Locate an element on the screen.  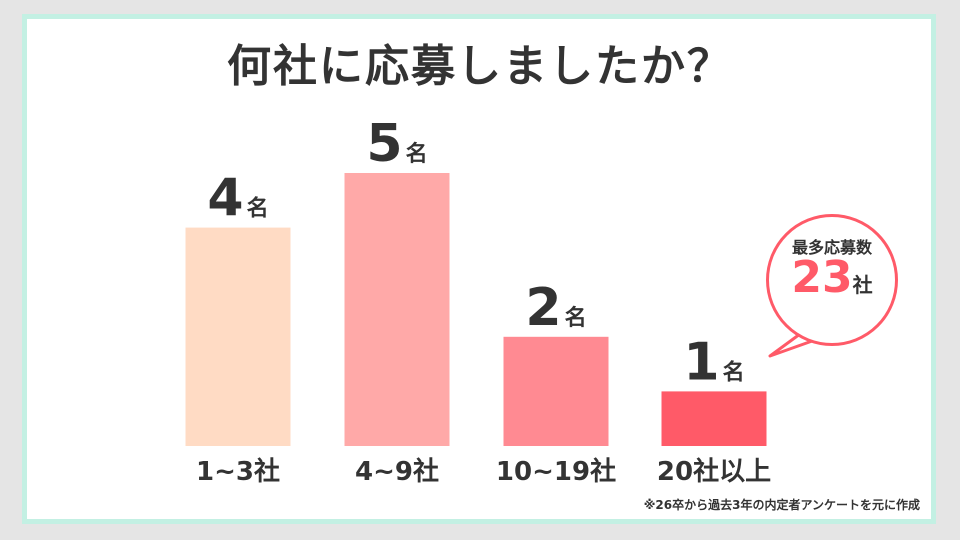
category-label-2: 4~9社 is located at coordinates (397, 471).